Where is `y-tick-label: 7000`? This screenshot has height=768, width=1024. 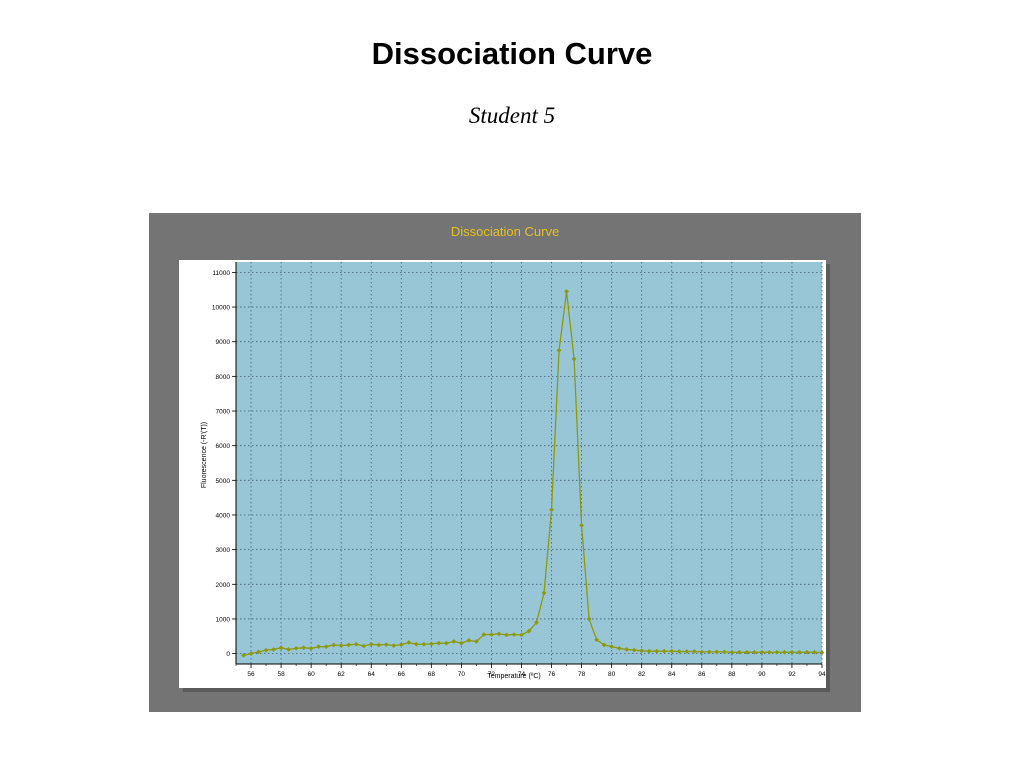
y-tick-label: 7000 is located at coordinates (223, 412).